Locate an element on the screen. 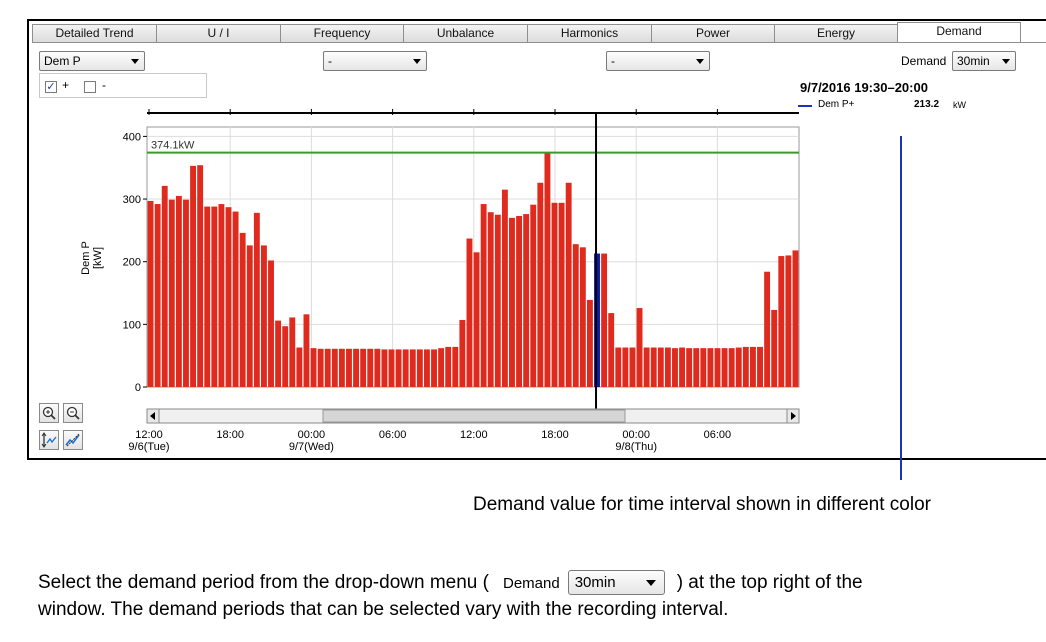 Image resolution: width=1046 pixels, height=642 pixels. parameter-select-2: - is located at coordinates (375, 61).